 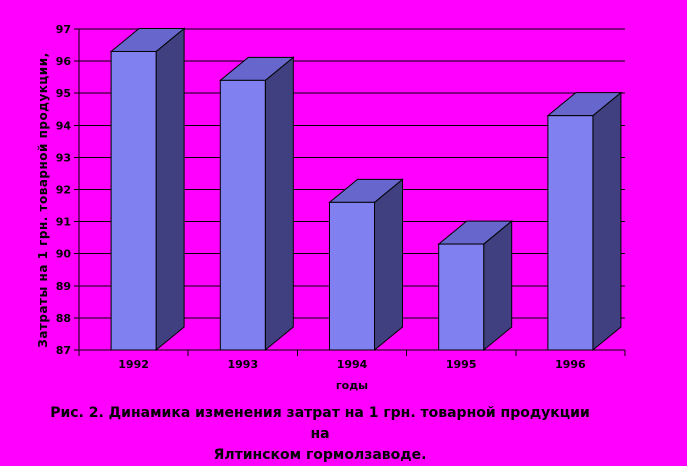 I want to click on y-tick-label: 96, so click(x=64, y=61).